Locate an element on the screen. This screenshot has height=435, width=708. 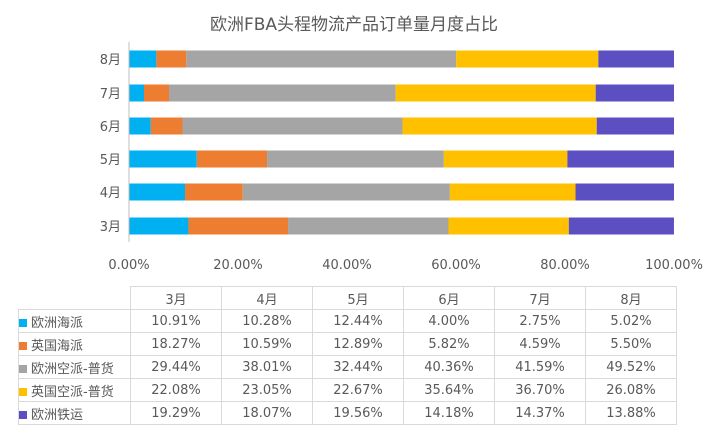
table-corner-cell is located at coordinates (74, 298).